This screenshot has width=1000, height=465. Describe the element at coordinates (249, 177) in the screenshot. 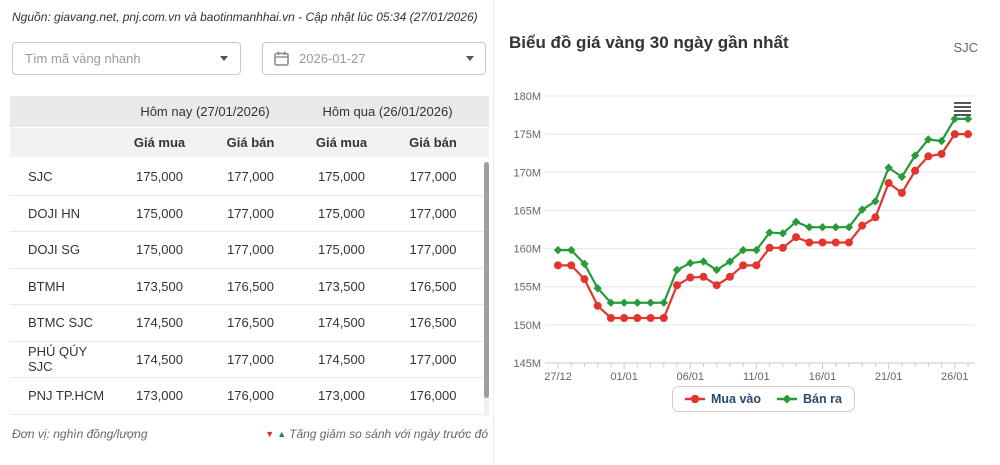

I see `table-row: SJC 175,000 177,000 175,000 177,000` at that location.